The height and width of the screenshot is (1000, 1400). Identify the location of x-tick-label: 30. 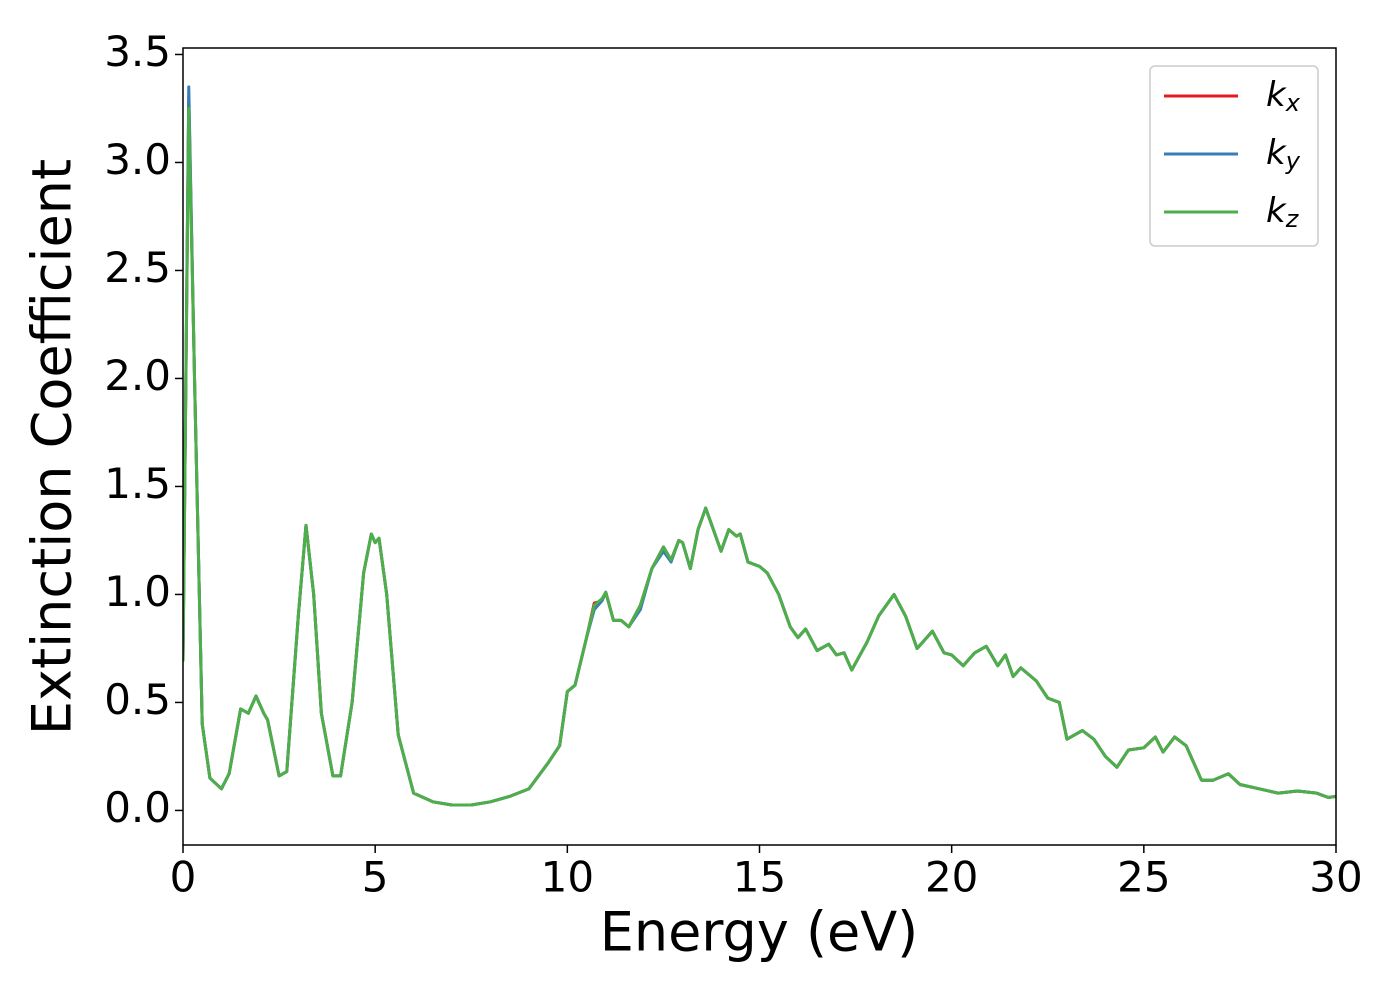
(1335, 877).